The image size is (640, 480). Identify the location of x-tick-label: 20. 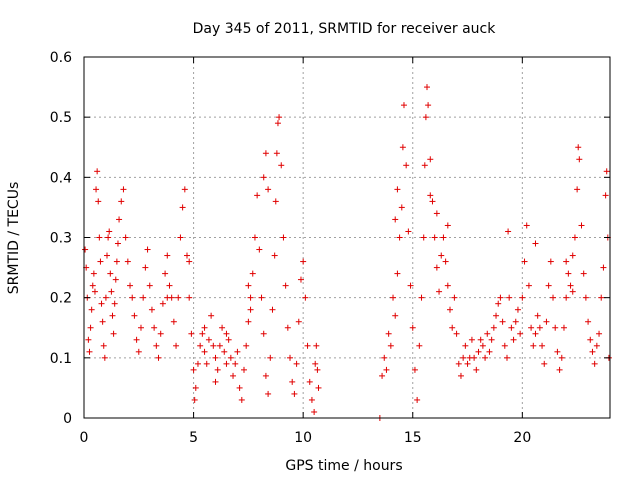
(522, 438).